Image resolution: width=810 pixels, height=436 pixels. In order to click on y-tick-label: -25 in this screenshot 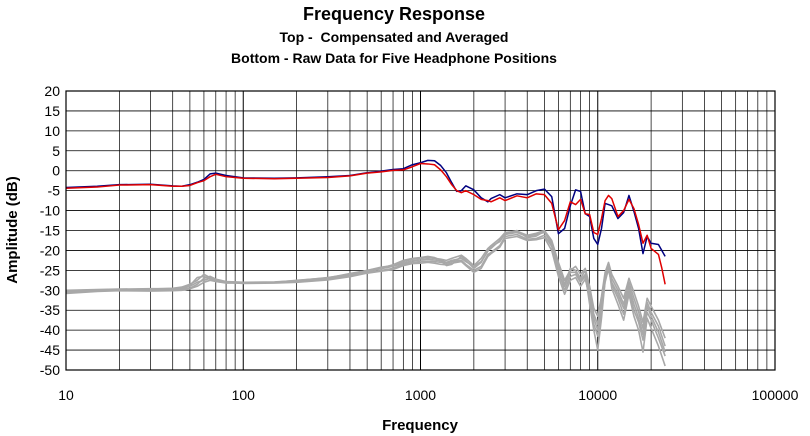, I will do `click(50, 270)`.